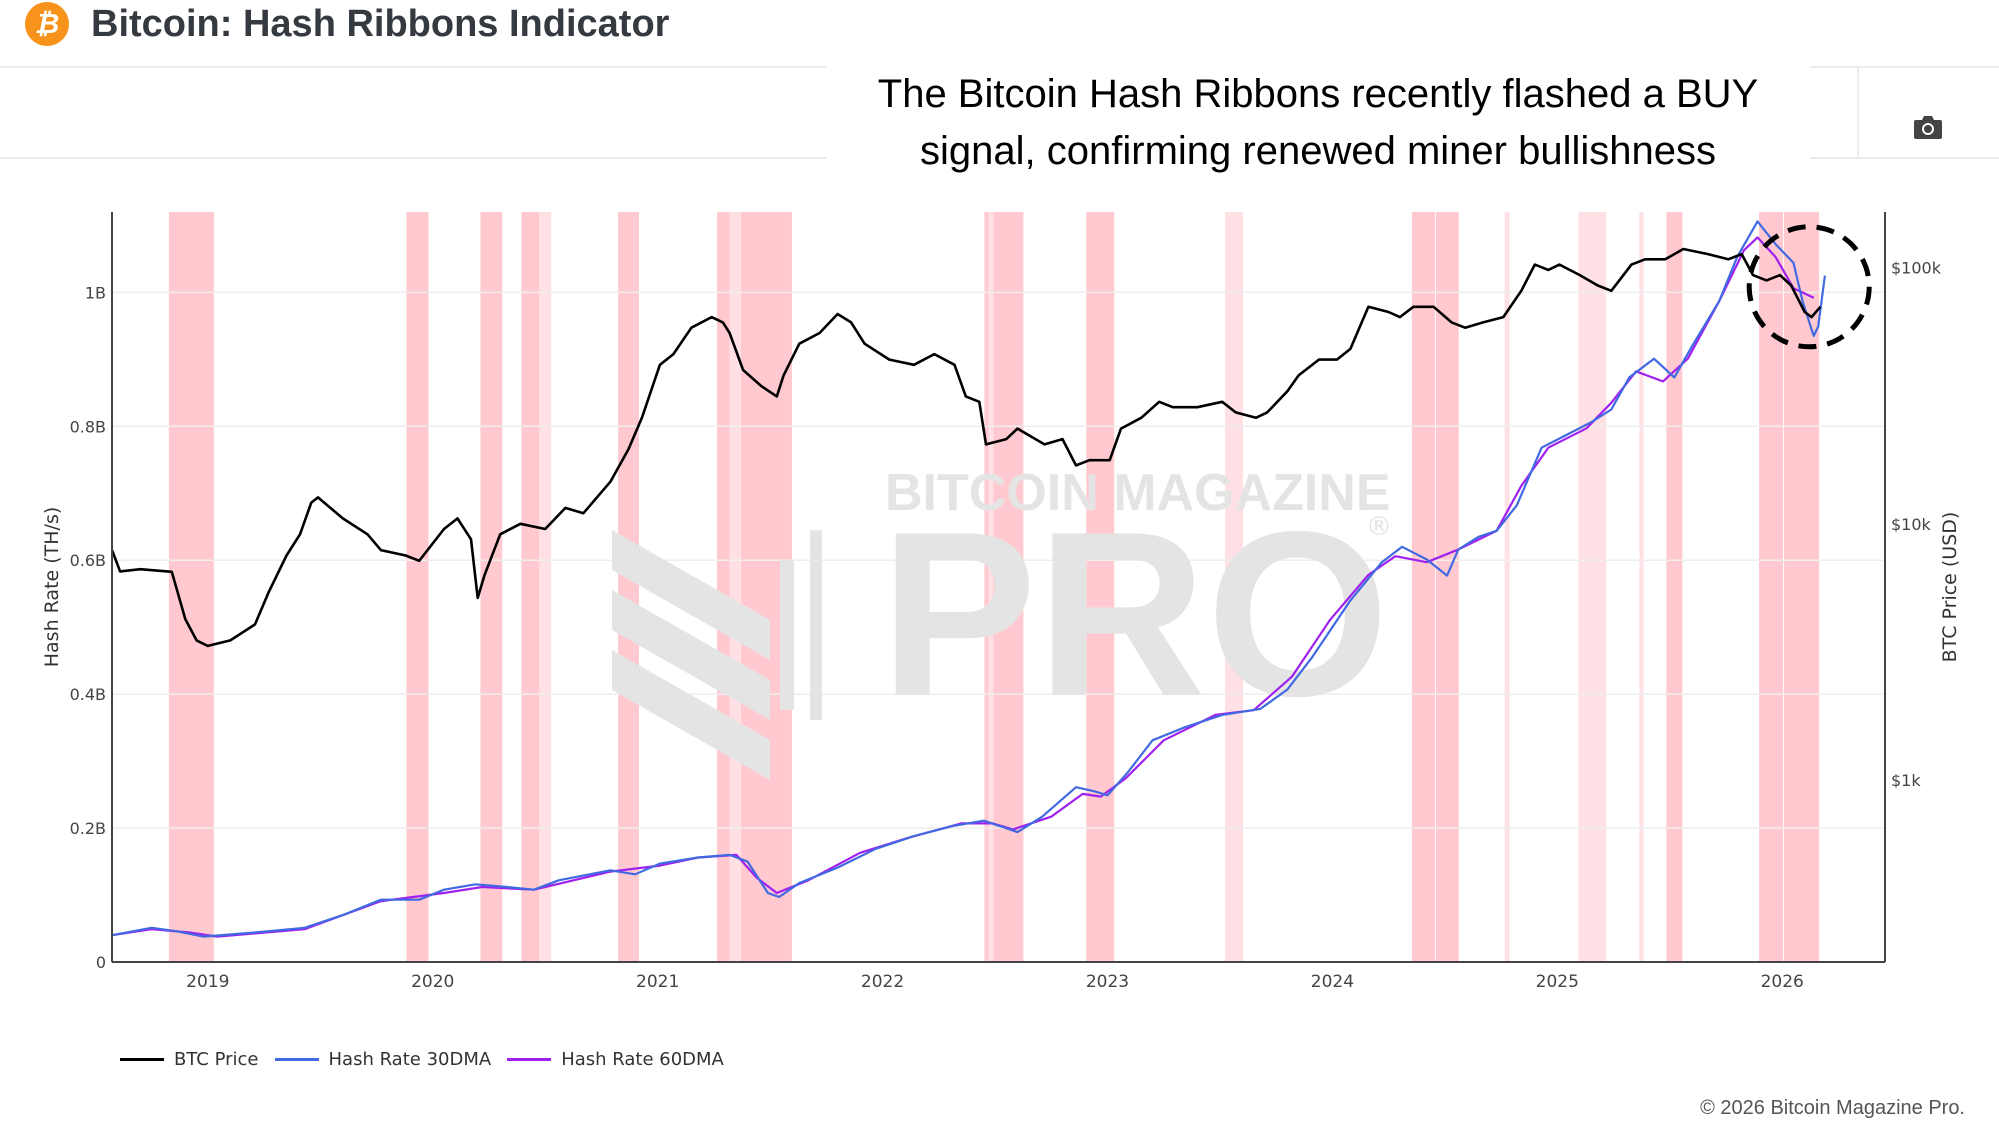 The height and width of the screenshot is (1124, 1999). Describe the element at coordinates (1107, 982) in the screenshot. I see `x-tick-label: 2023` at that location.